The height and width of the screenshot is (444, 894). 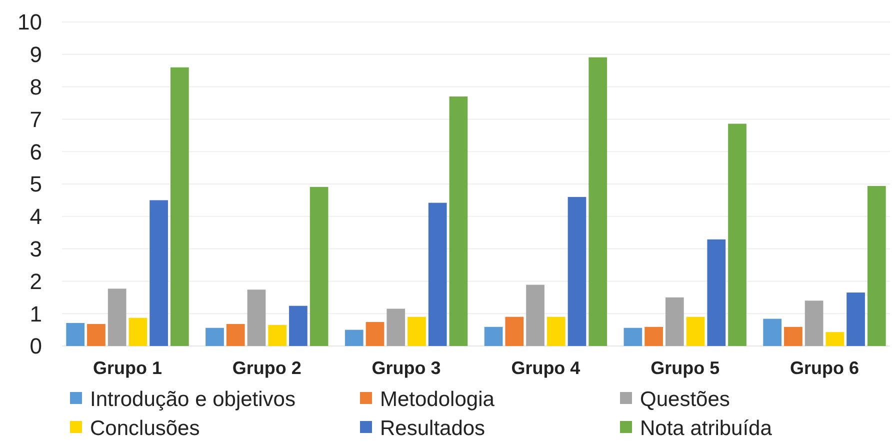 I want to click on legend-label: Metodologia, so click(x=437, y=399).